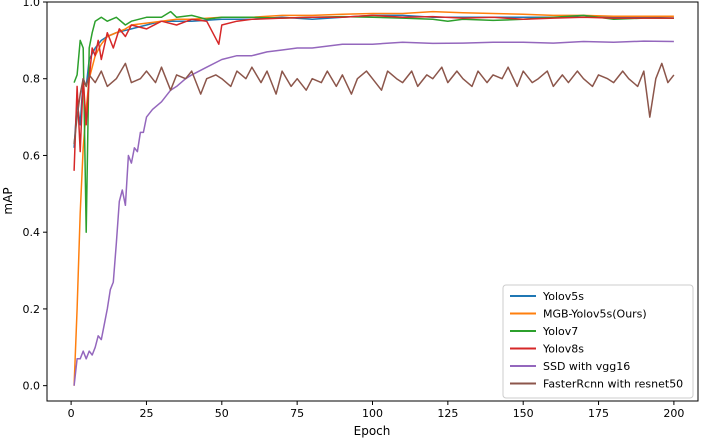 This screenshot has width=704, height=439. Describe the element at coordinates (297, 413) in the screenshot. I see `x-tick-label: 75` at that location.